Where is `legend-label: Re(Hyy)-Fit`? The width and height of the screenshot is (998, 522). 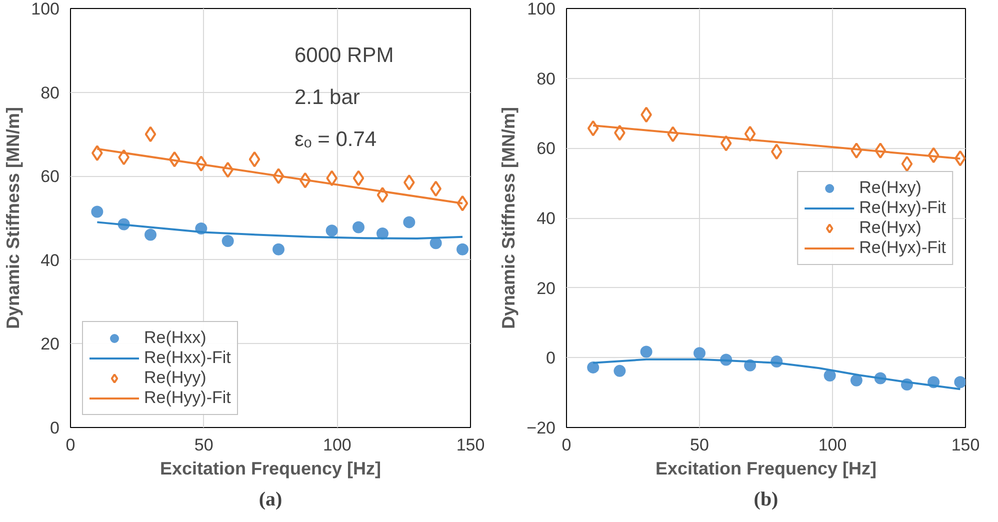
legend-label: Re(Hyy)-Fit is located at coordinates (187, 398).